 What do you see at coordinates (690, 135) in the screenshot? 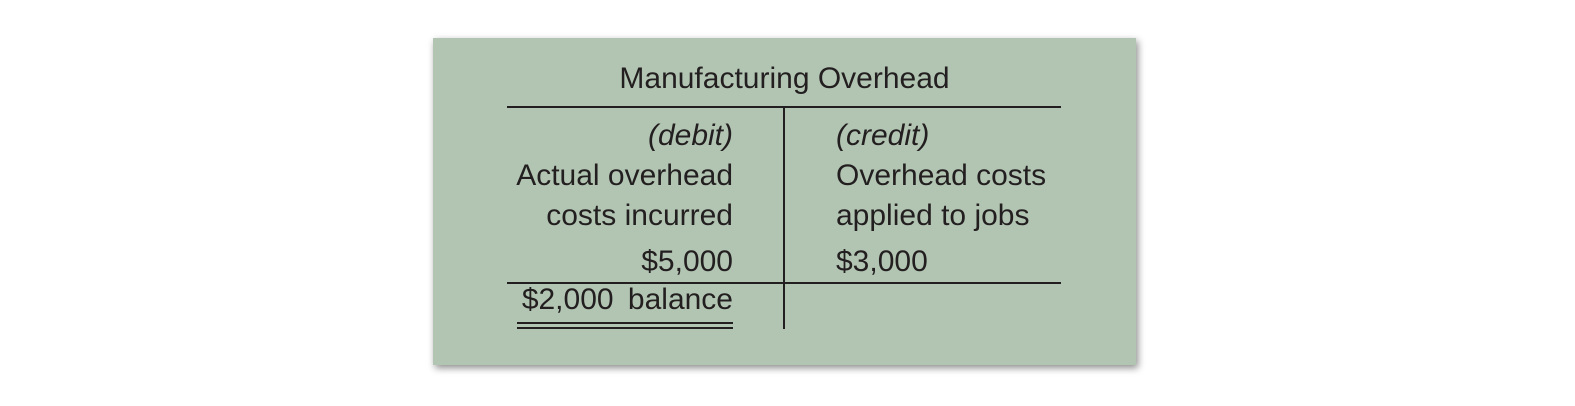
I see `debit-header: (debit)` at bounding box center [690, 135].